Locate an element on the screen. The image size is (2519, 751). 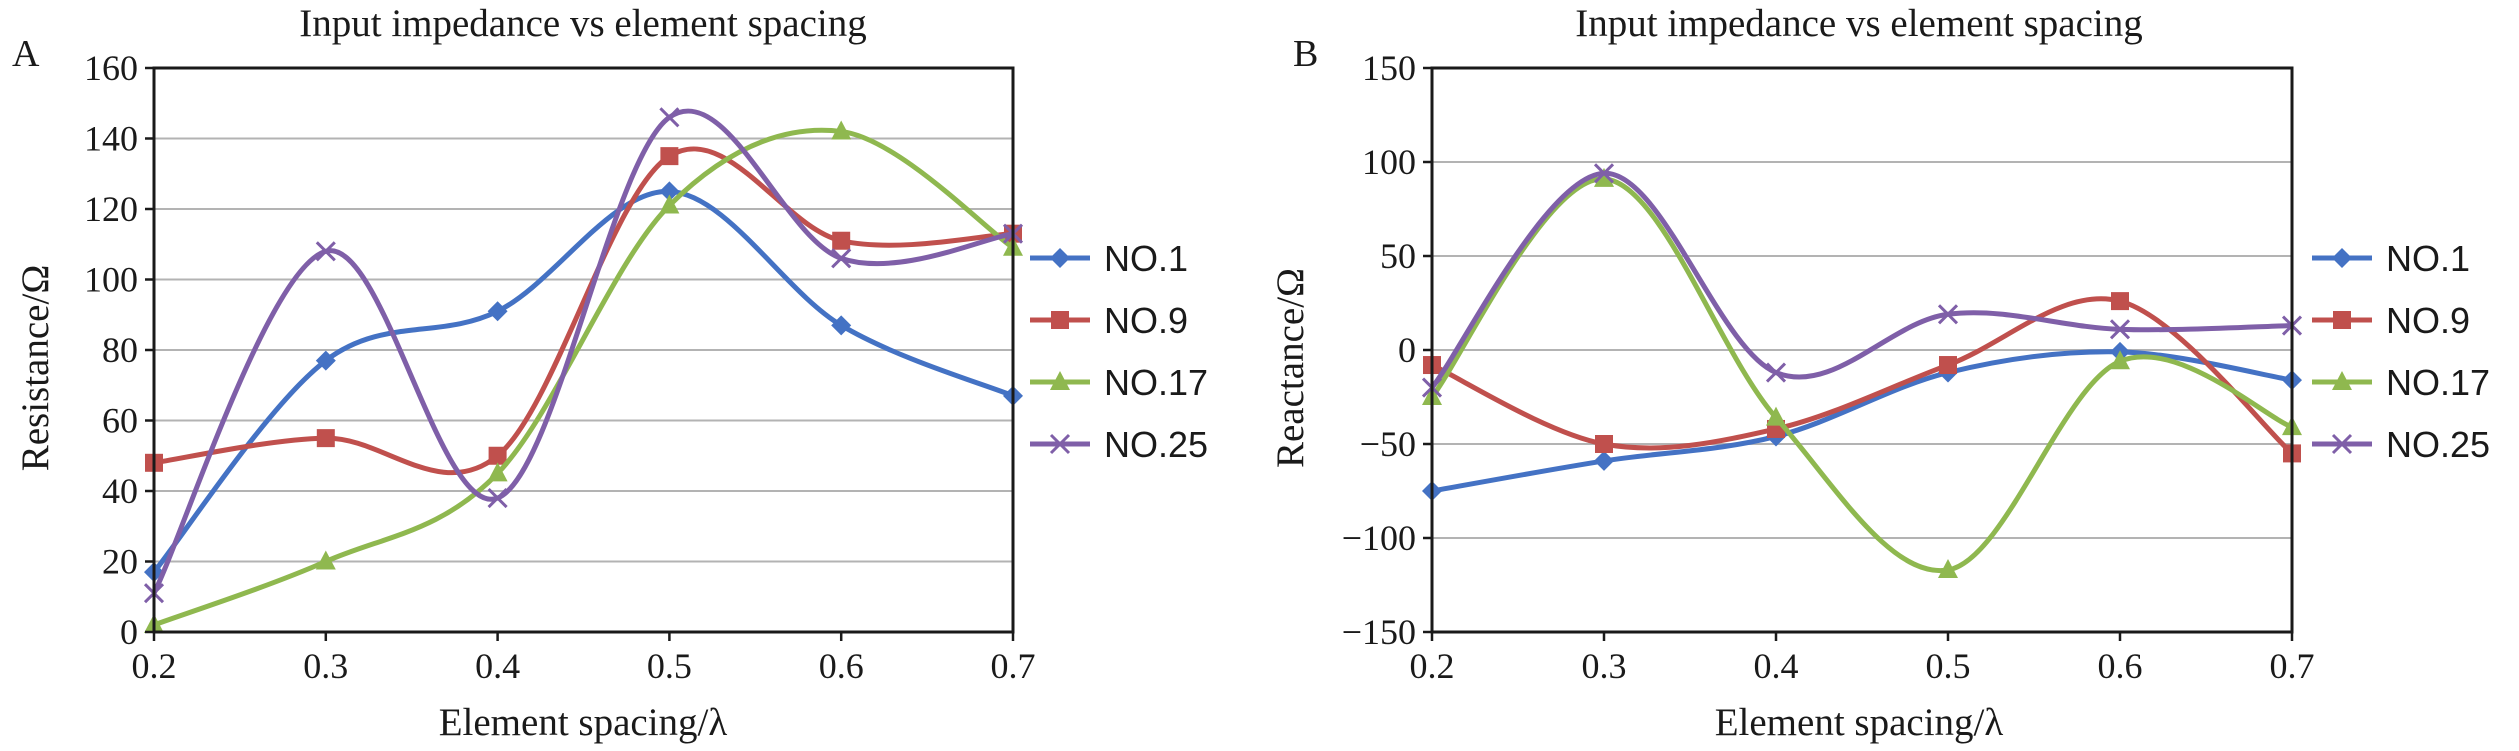
y-tick-label-b: −50 is located at coordinates (1388, 444).